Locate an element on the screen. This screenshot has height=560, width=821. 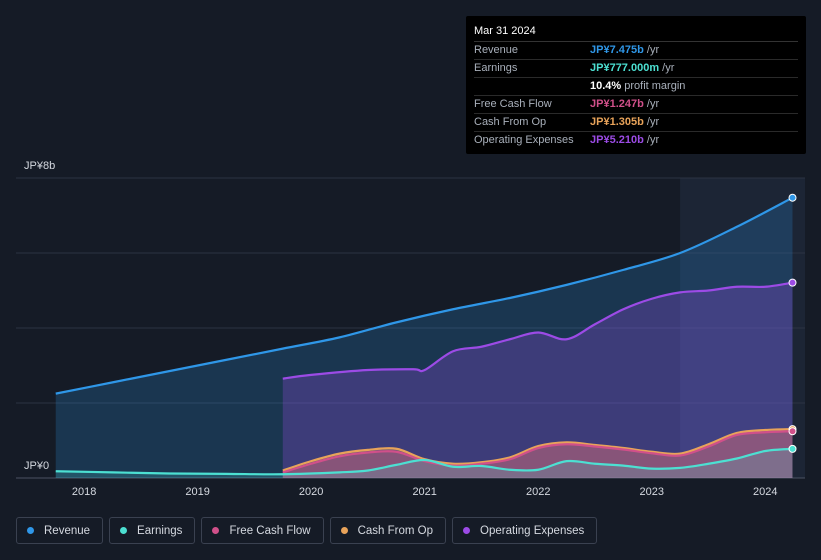
legend-label: Cash From Op is located at coordinates (395, 530).